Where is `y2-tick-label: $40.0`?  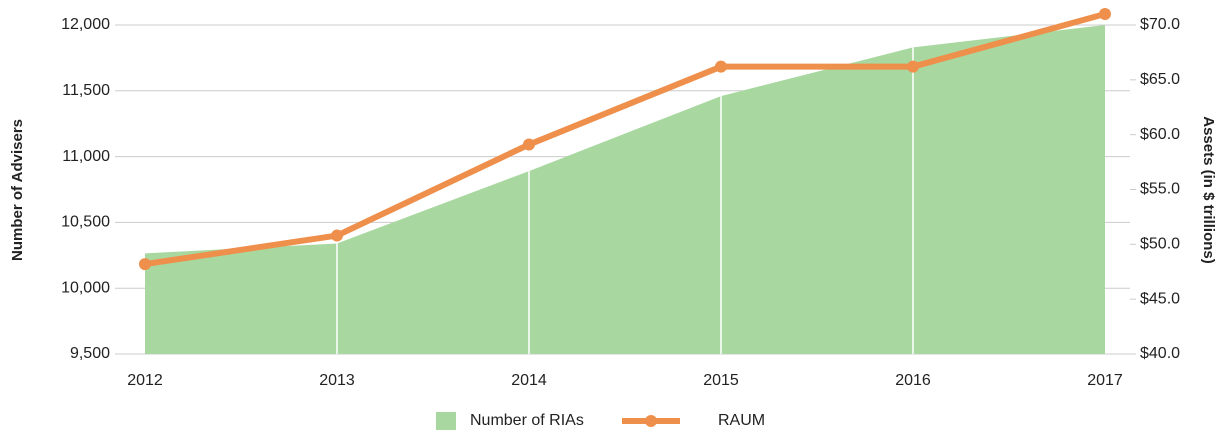
y2-tick-label: $40.0 is located at coordinates (1160, 353).